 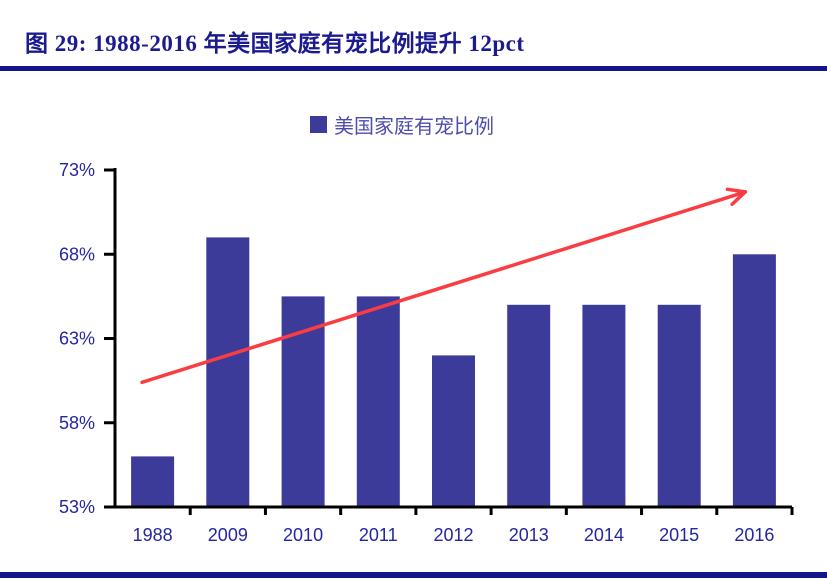 I want to click on x-axis-label-2014: 2014, so click(x=604, y=535).